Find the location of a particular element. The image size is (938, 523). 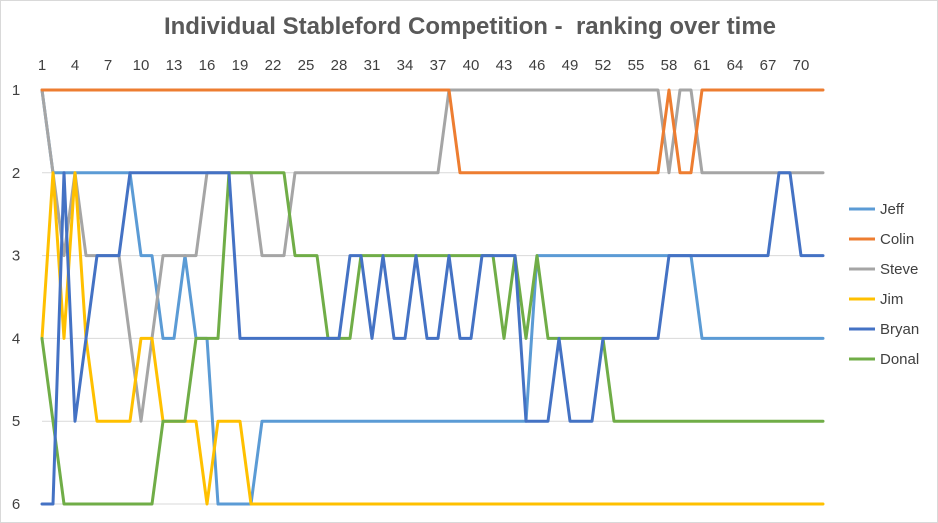

y-tick-label: 2 is located at coordinates (16, 173).